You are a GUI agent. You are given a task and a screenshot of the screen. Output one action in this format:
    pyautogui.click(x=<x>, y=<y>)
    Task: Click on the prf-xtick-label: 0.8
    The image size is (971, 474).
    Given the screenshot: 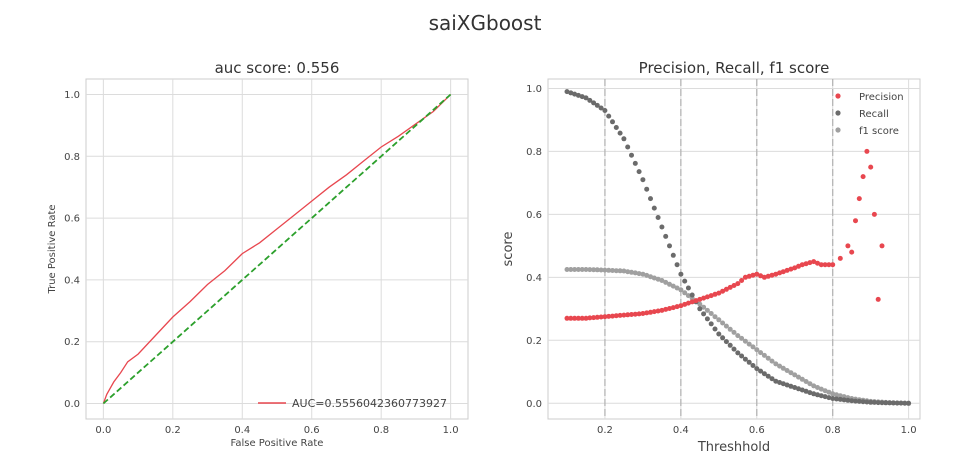 What is the action you would take?
    pyautogui.click(x=833, y=430)
    